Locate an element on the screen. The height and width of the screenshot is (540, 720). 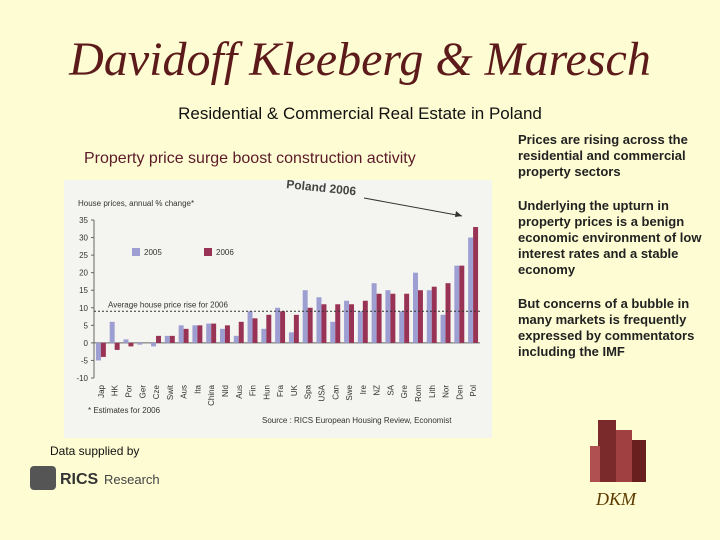
x-tick-label: NZ is located at coordinates (377, 390).